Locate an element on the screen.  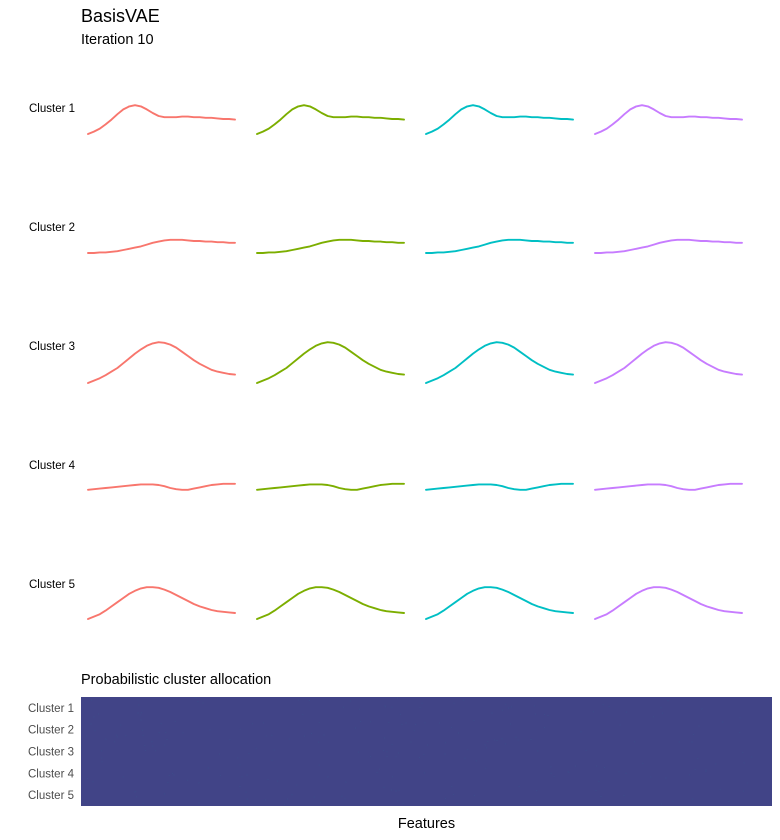
row-label-cluster-3: Cluster 3 is located at coordinates (52, 347).